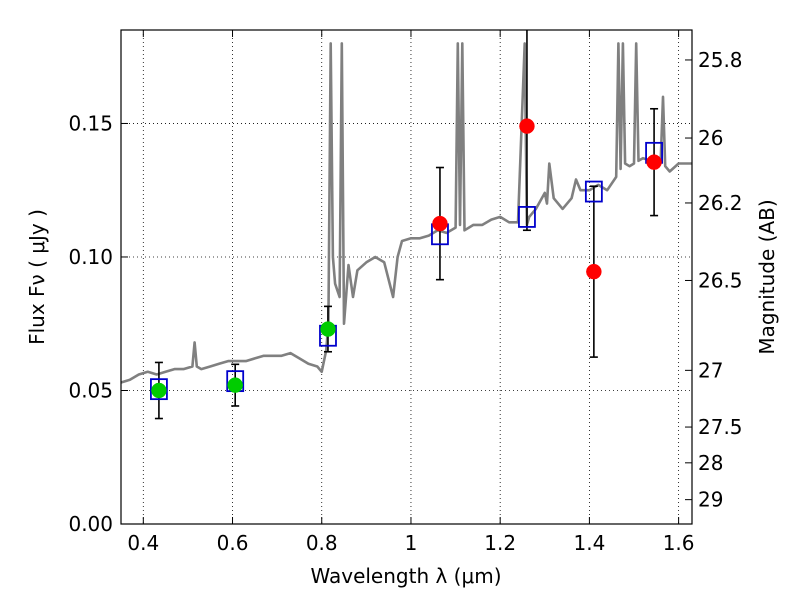  Describe the element at coordinates (720, 60) in the screenshot. I see `y2-tick-label: 25.8` at that location.